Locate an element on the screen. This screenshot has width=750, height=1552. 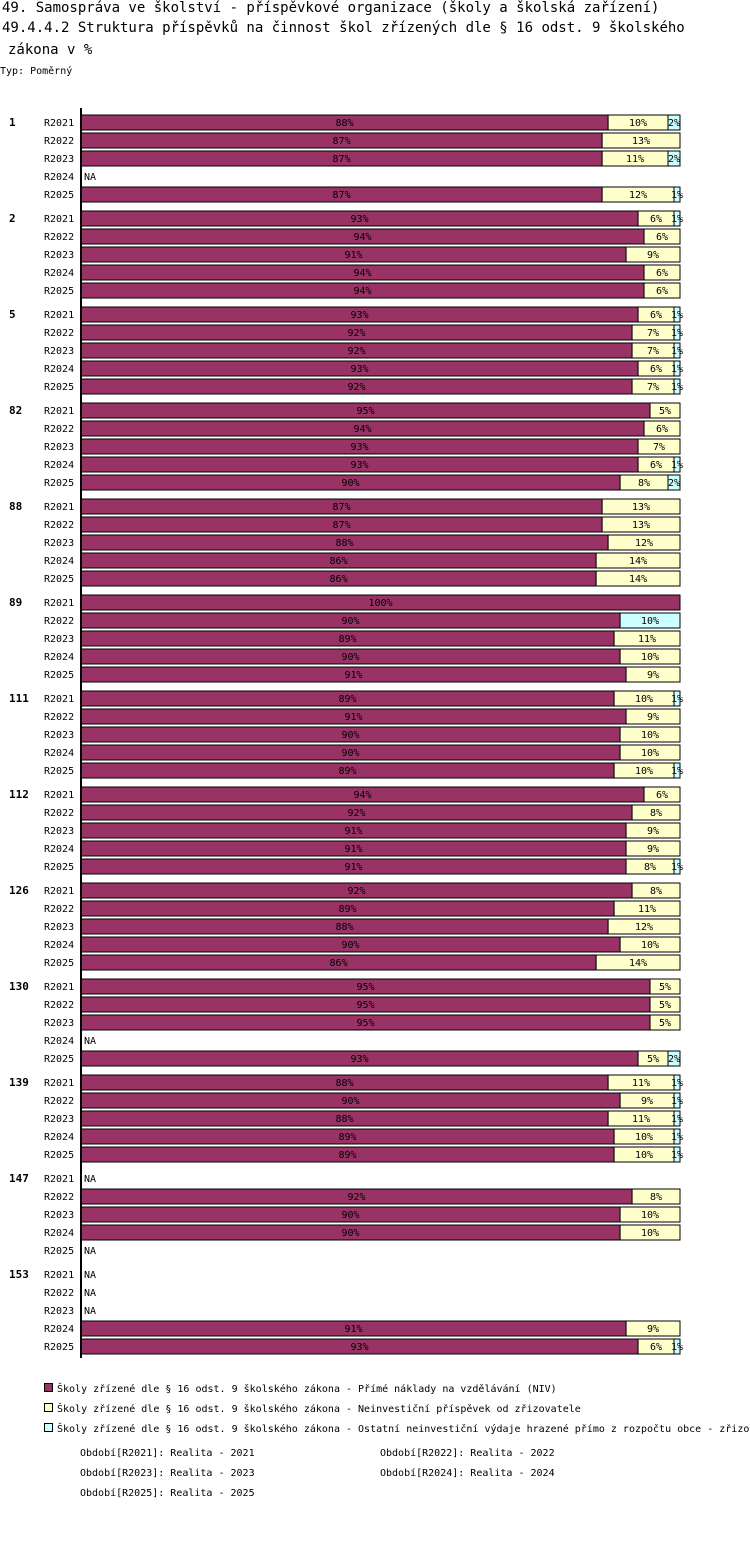
data-label-139-R2021-s2: 1% is located at coordinates (677, 1083).